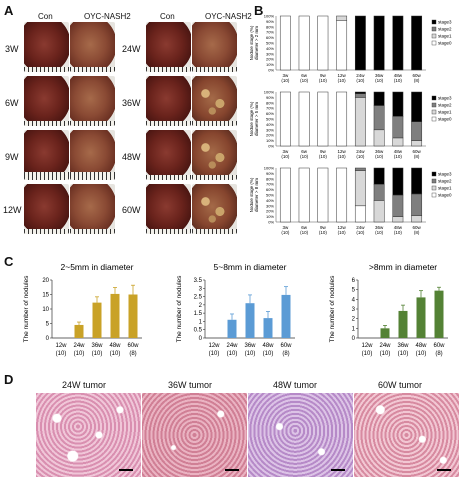 The height and width of the screenshot is (480, 474). What do you see at coordinates (445, 195) in the screenshot?
I see `legend-label-stage0: stage0` at bounding box center [445, 195].